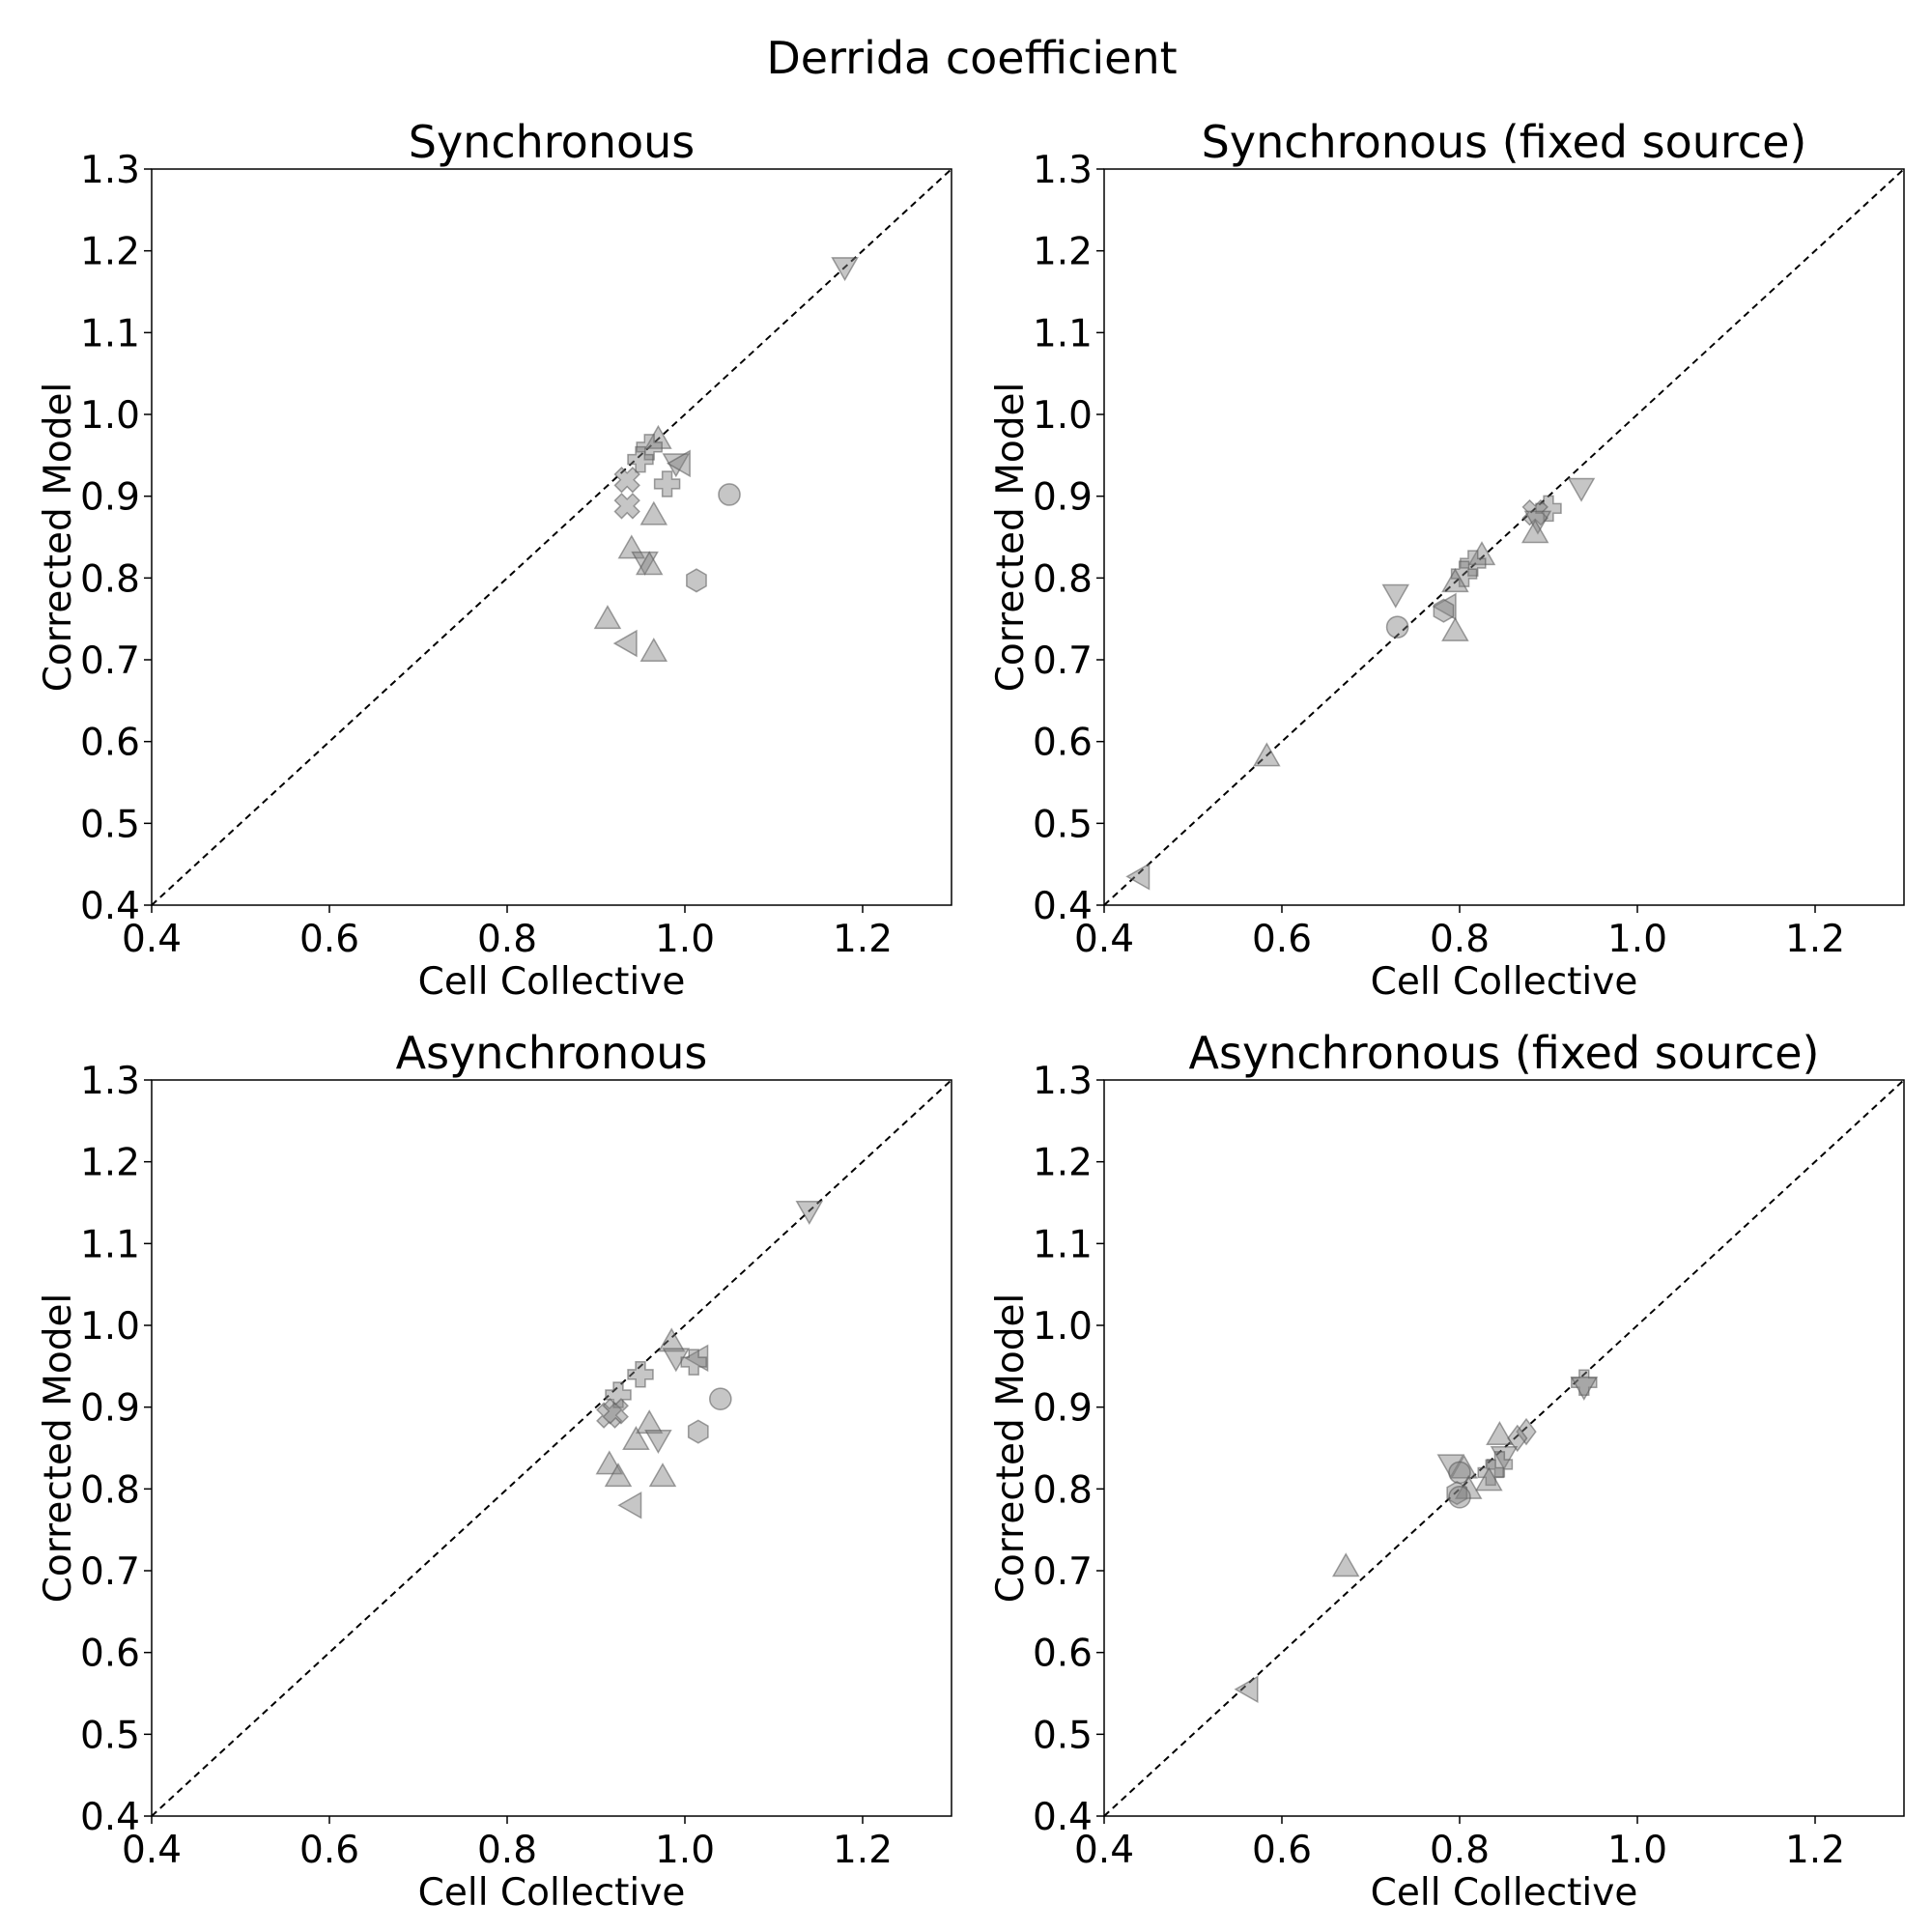 The image size is (1932, 1932). I want to click on panel-title: Asynchronous, so click(552, 1053).